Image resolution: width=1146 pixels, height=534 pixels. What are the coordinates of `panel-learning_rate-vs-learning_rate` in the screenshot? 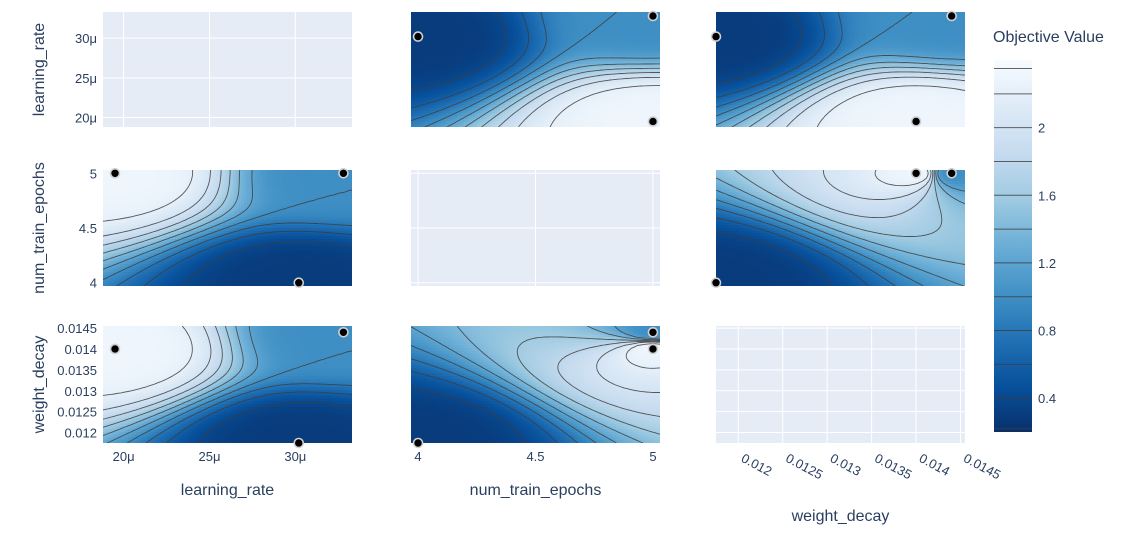 It's located at (227, 69).